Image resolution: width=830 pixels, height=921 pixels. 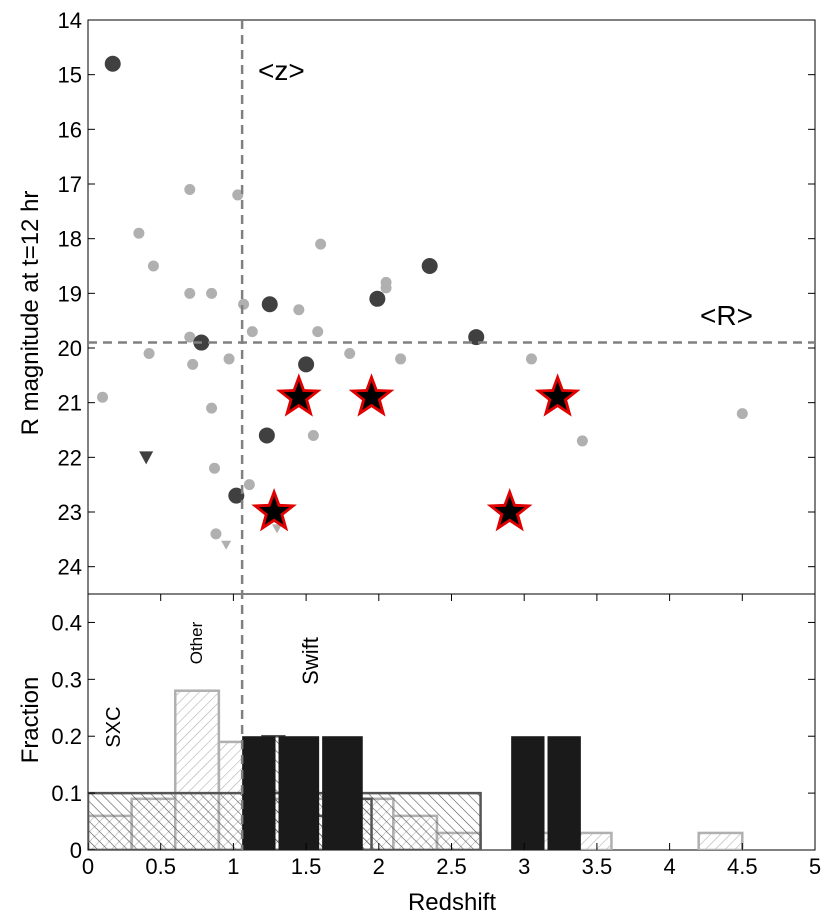 I want to click on y-axis-title-top: R magnitude at t=12 hr, so click(x=30, y=313).